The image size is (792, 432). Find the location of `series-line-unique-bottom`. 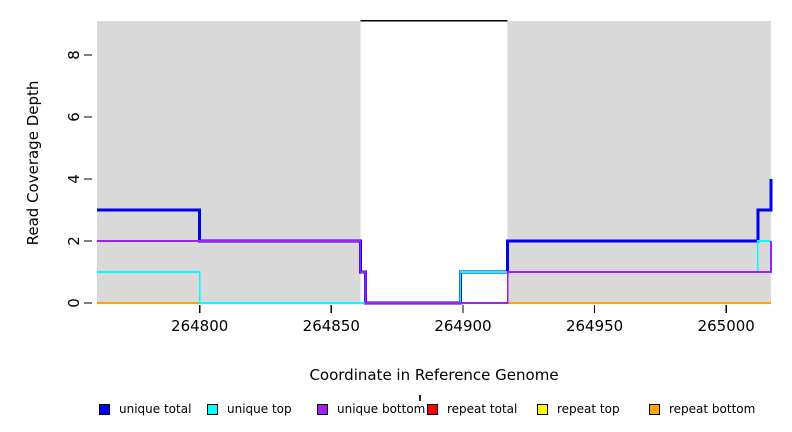

series-line-unique-bottom is located at coordinates (434, 272).